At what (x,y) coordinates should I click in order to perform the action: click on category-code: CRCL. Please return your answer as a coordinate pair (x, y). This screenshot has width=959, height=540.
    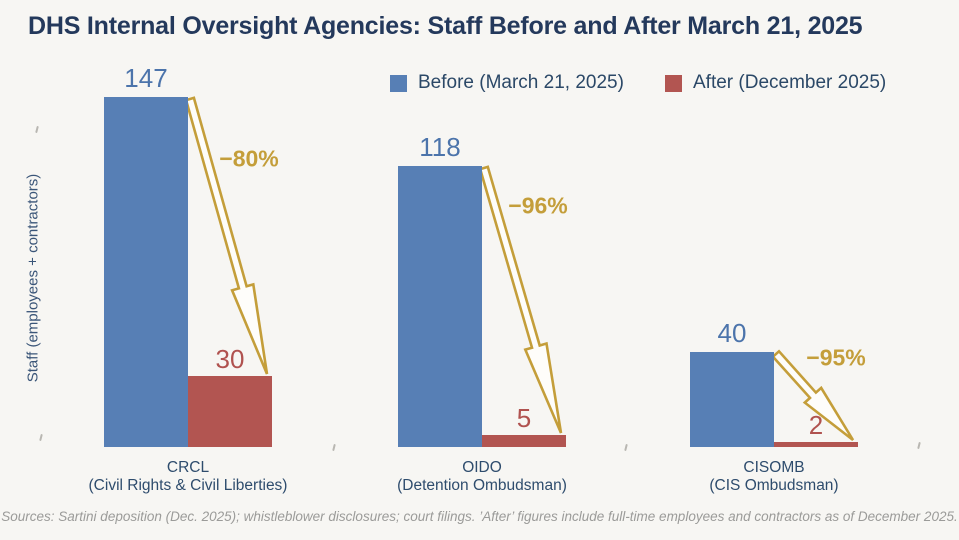
    Looking at the image, I should click on (188, 467).